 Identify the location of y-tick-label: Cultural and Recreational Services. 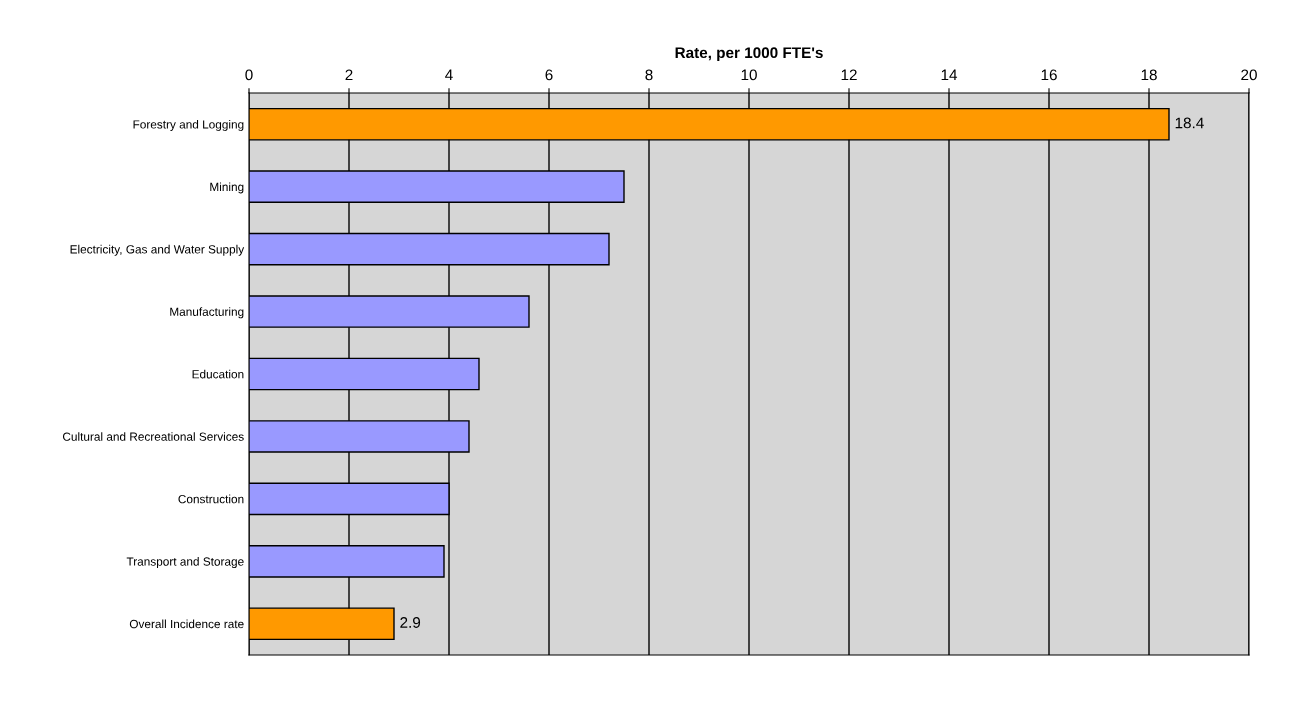
(153, 436).